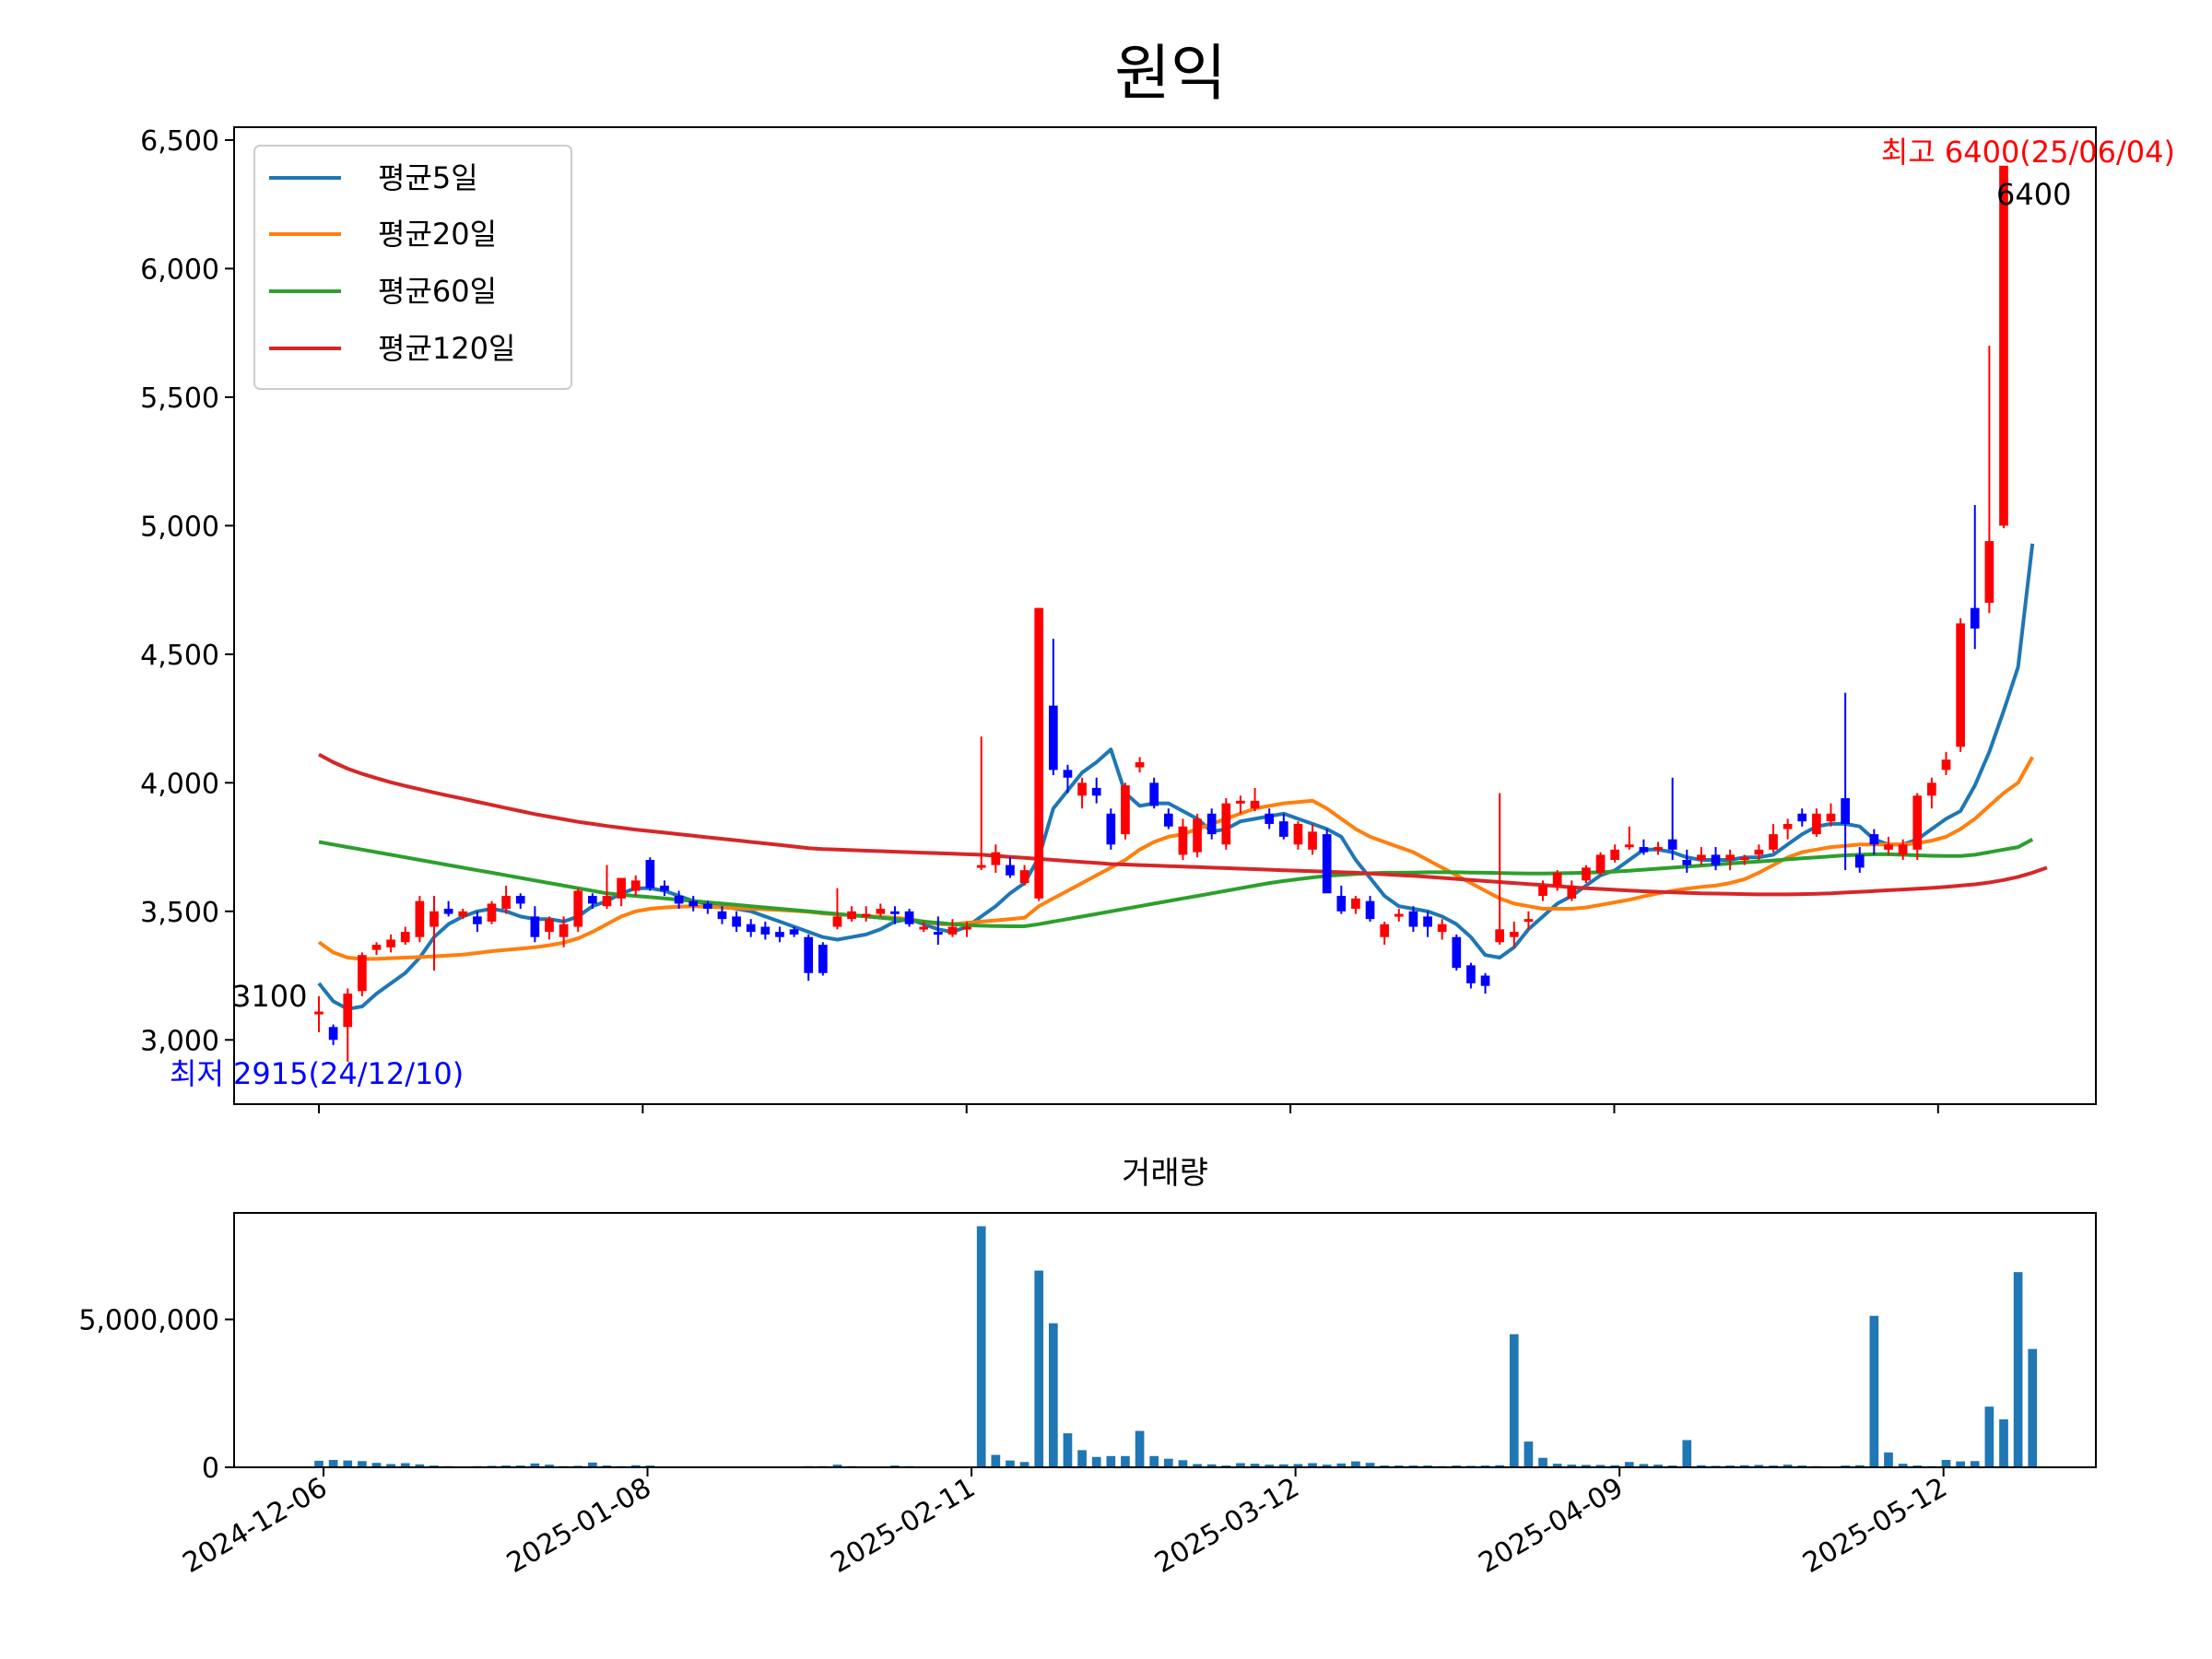  I want to click on legend-label-ma20: 평균20일, so click(437, 234).